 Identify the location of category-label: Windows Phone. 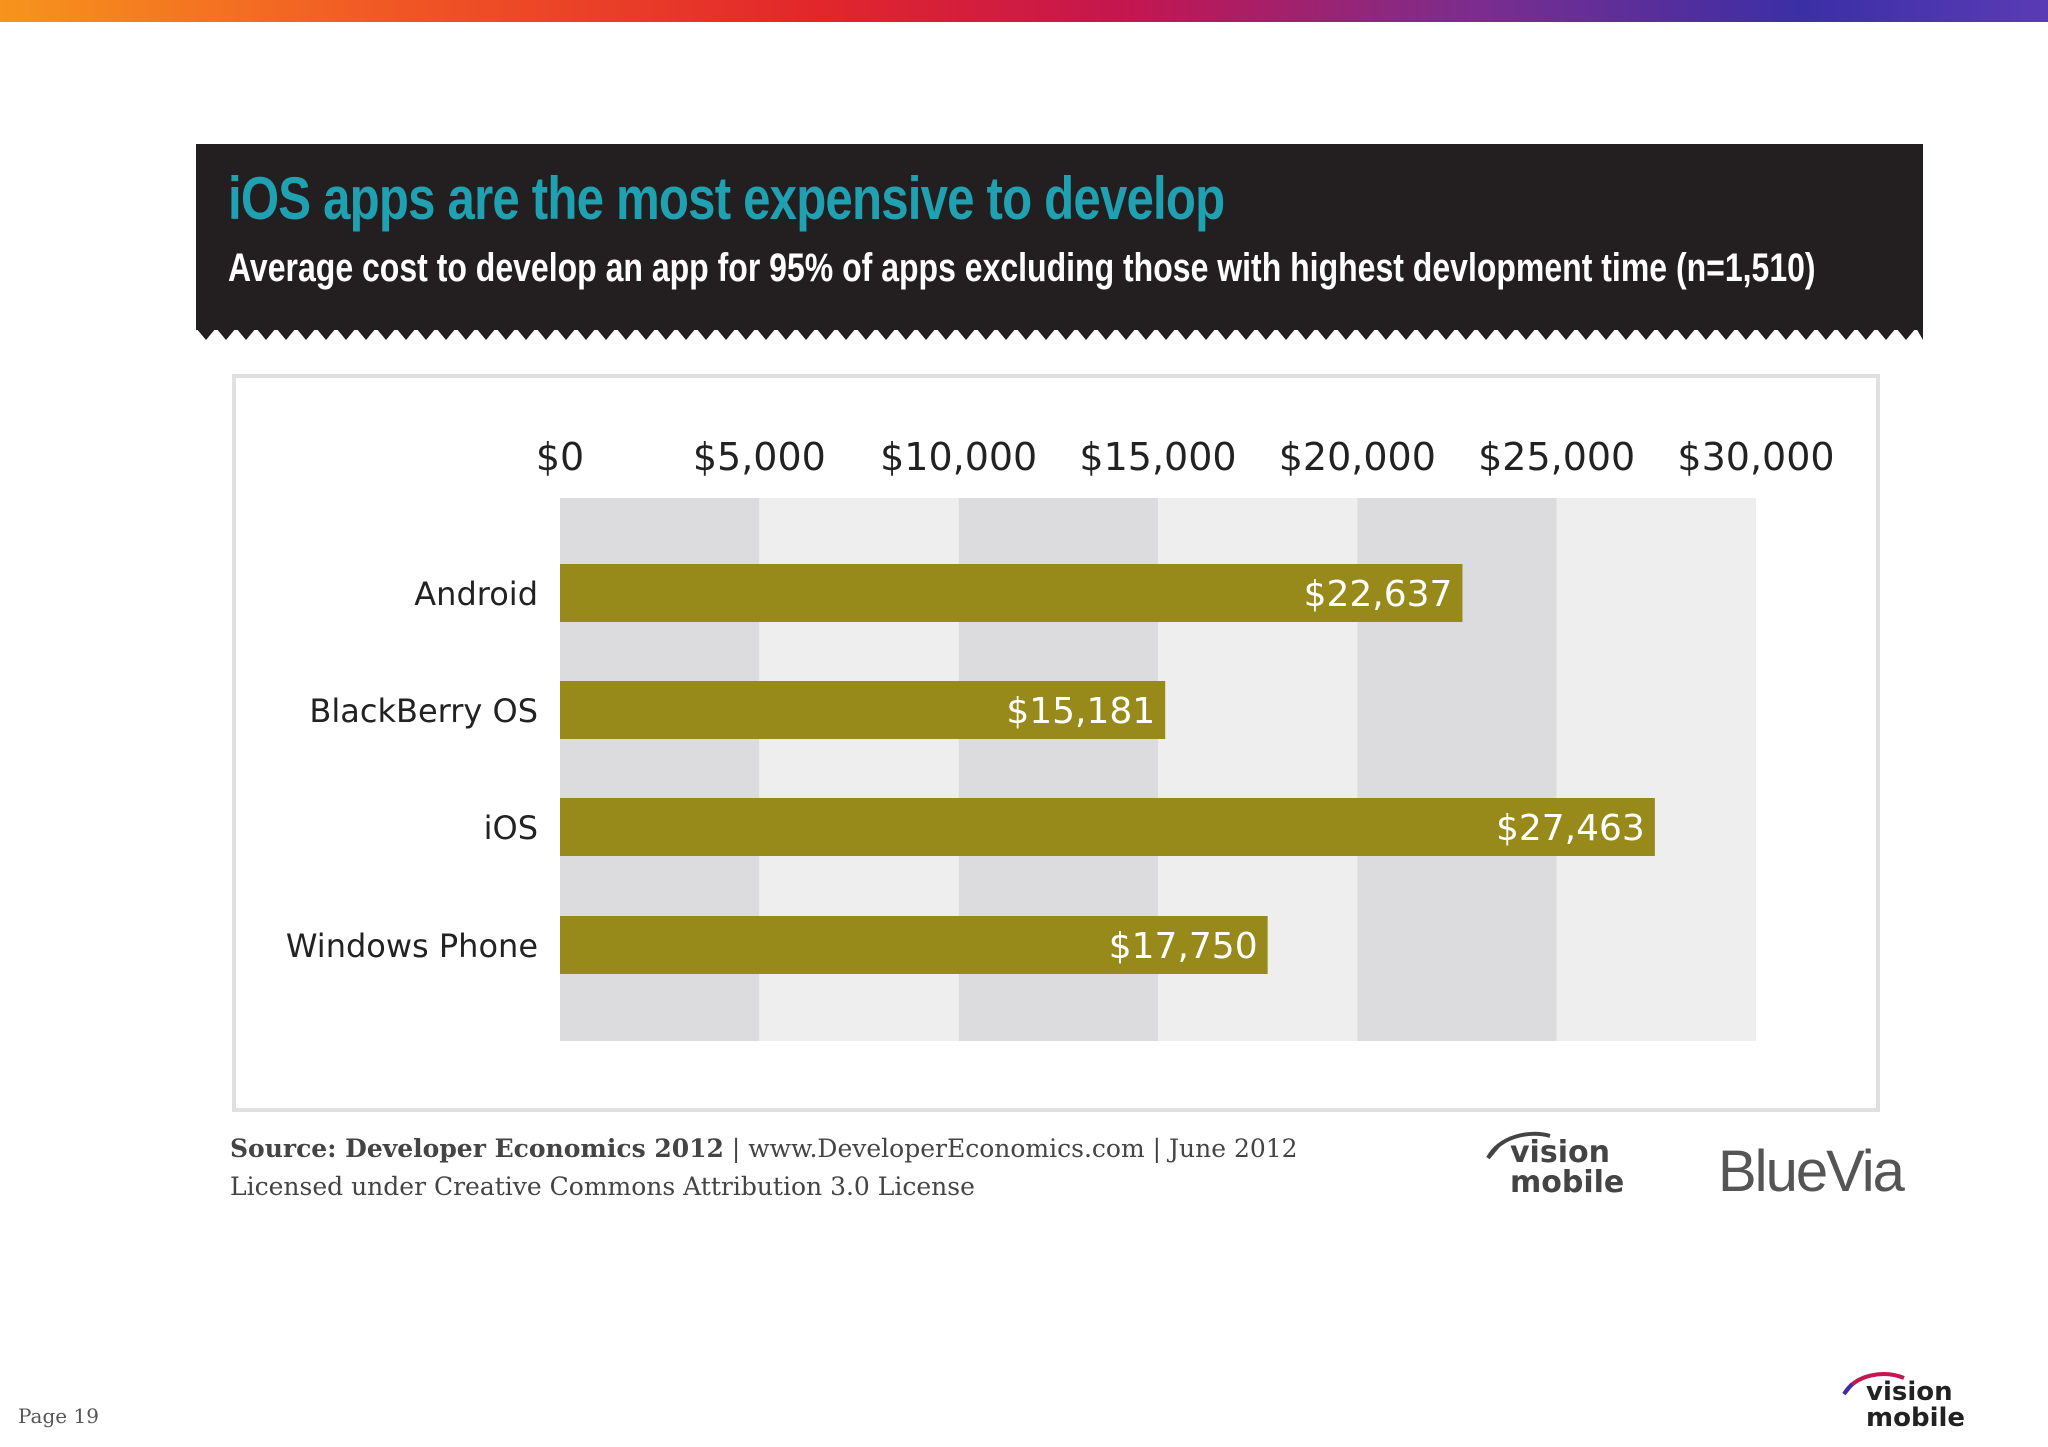
(412, 946).